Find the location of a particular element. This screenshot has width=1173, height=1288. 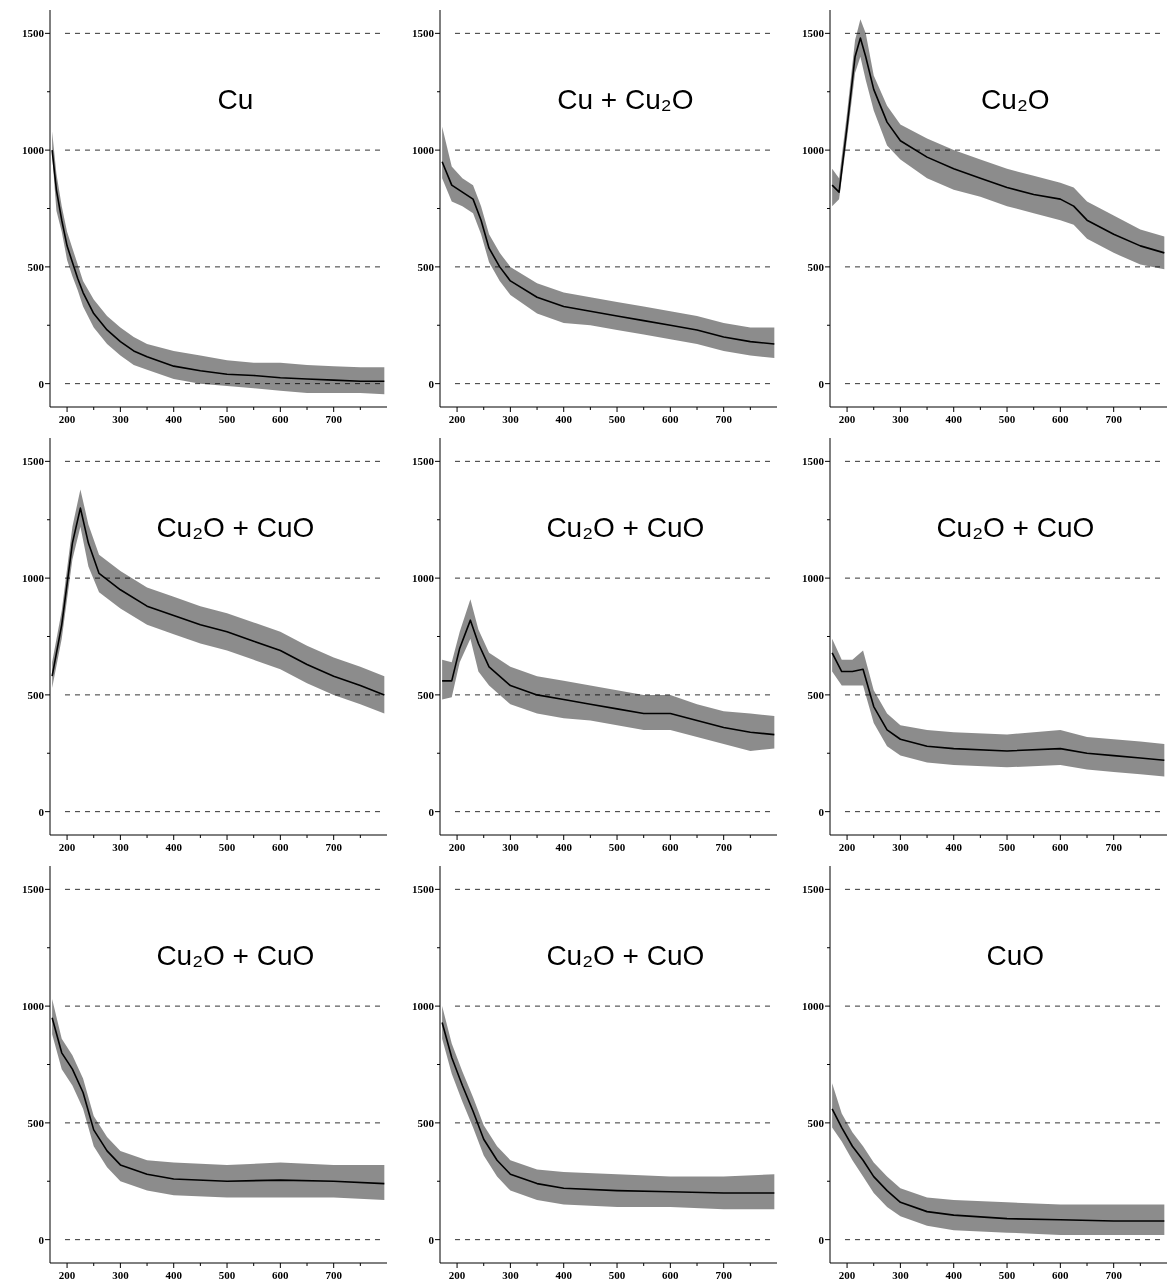

text: CuO is located at coordinates (1015, 956).